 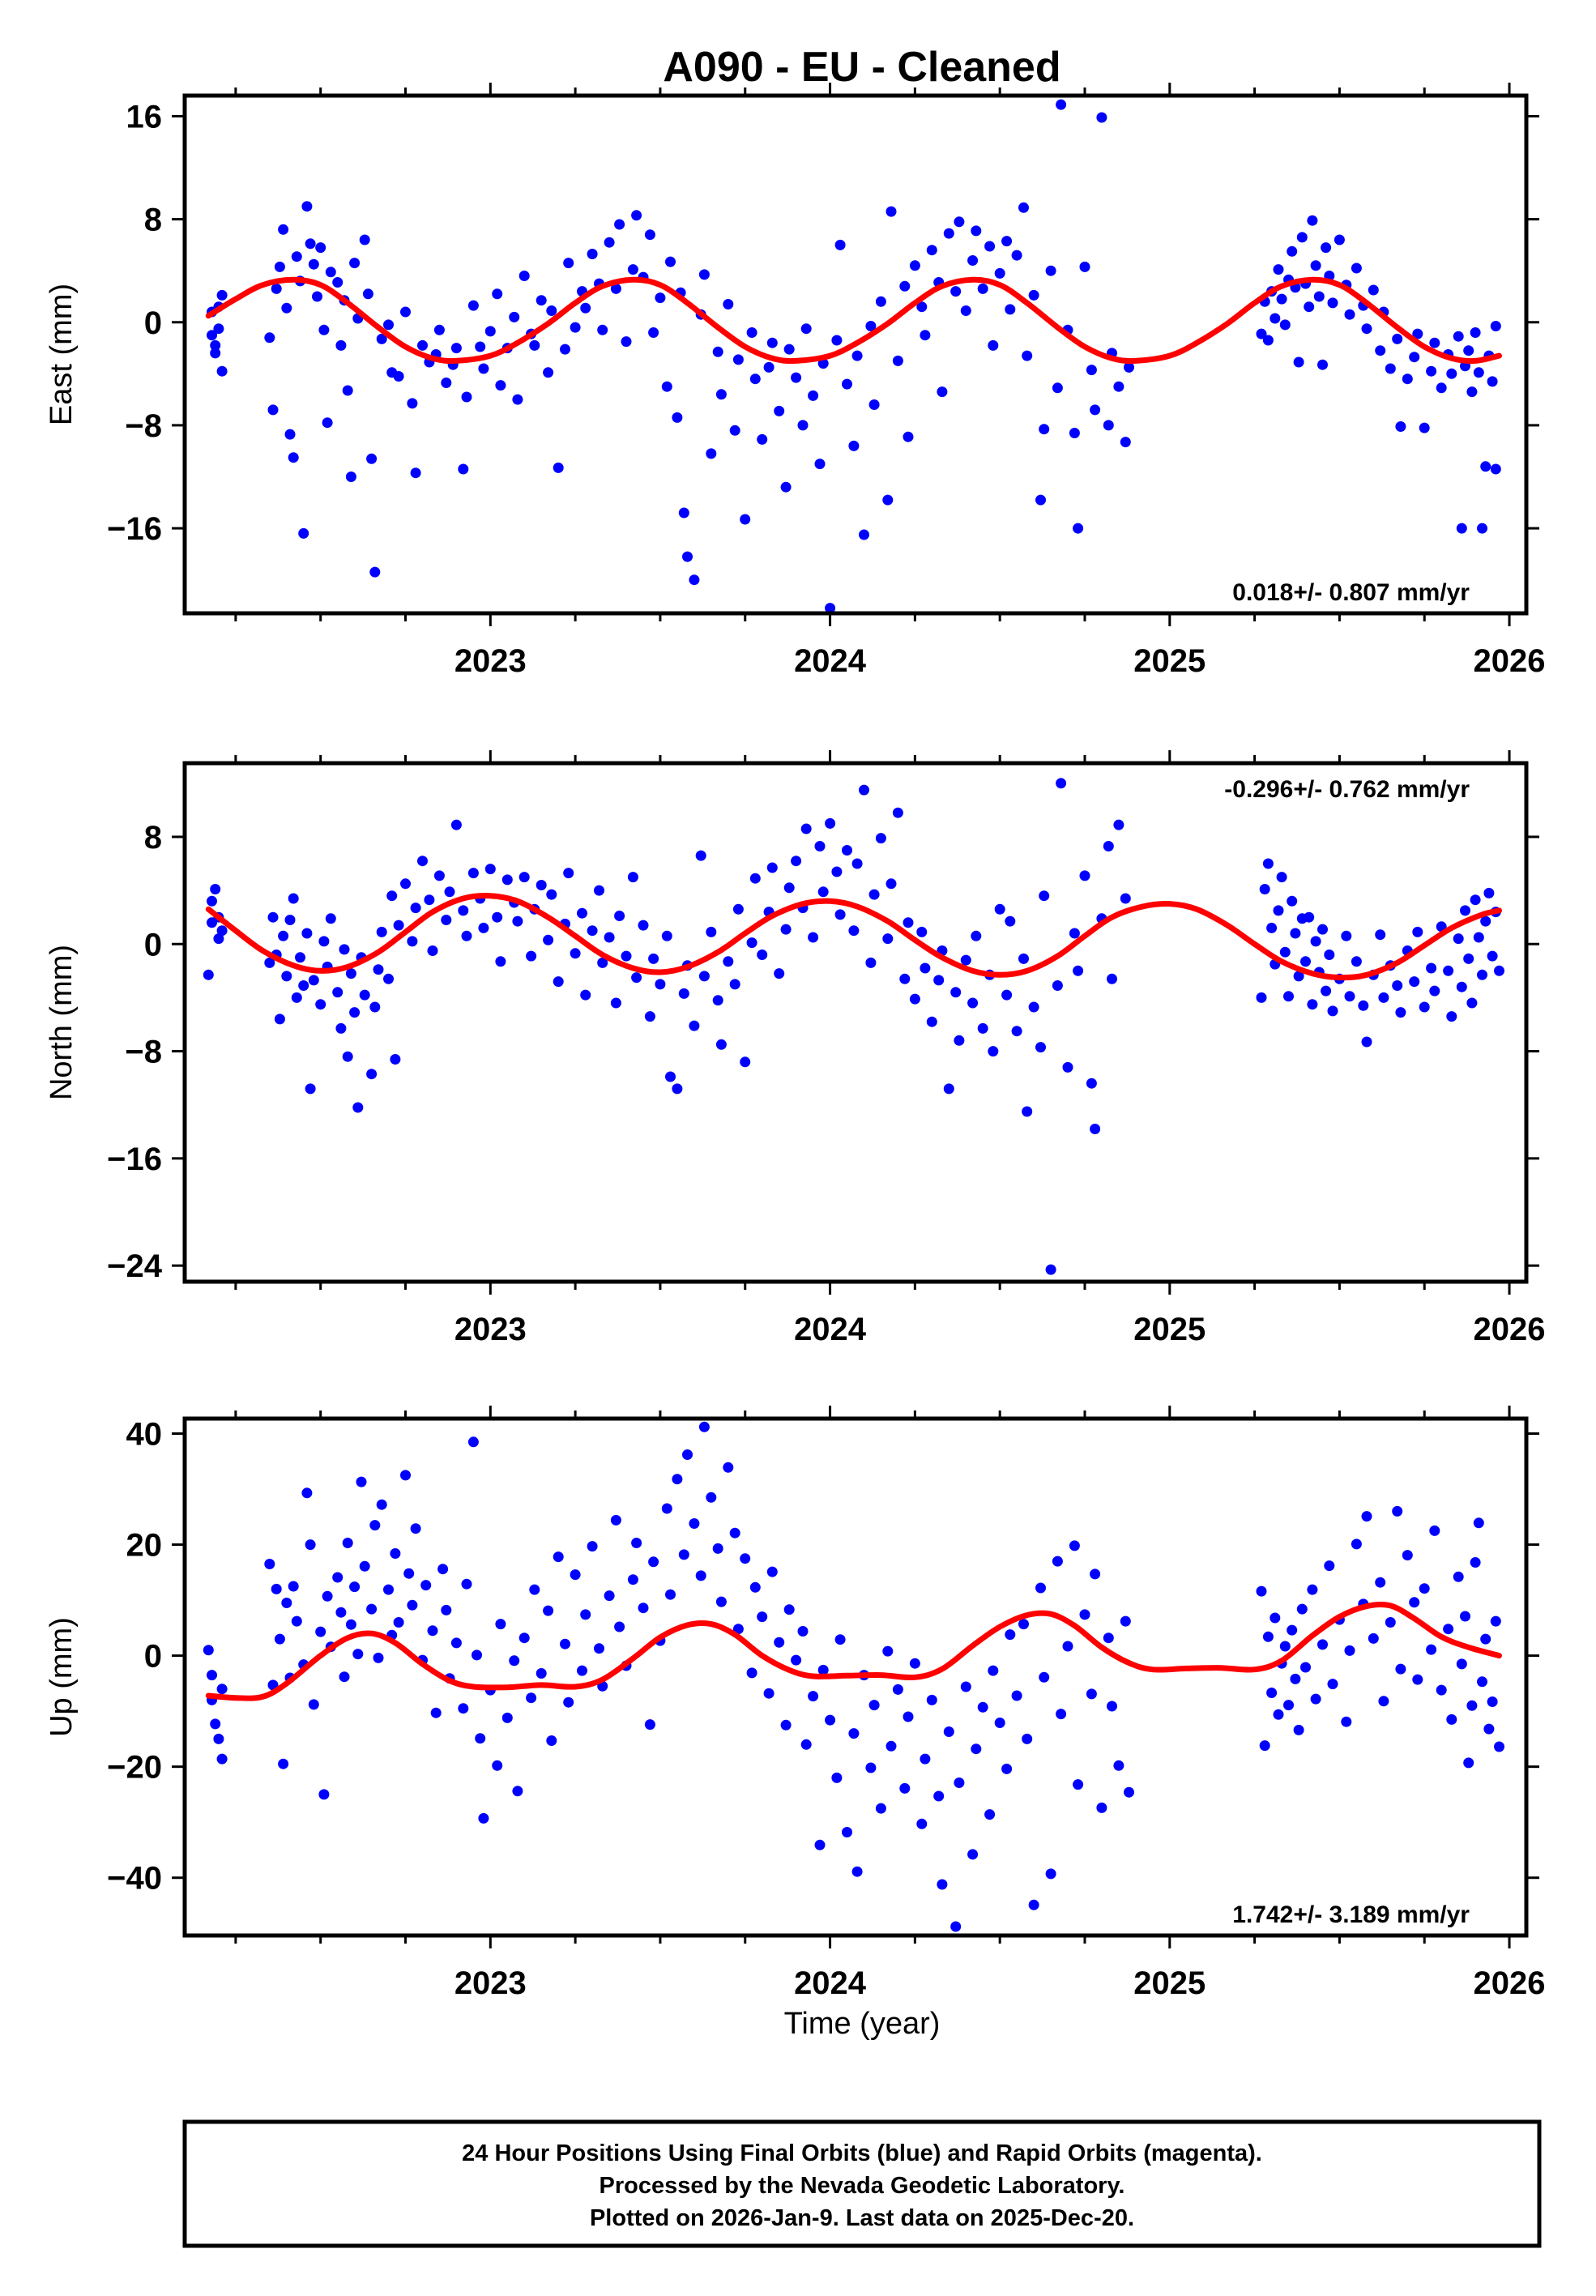 What do you see at coordinates (1169, 1329) in the screenshot?
I see `north-x-tick-label: 2025` at bounding box center [1169, 1329].